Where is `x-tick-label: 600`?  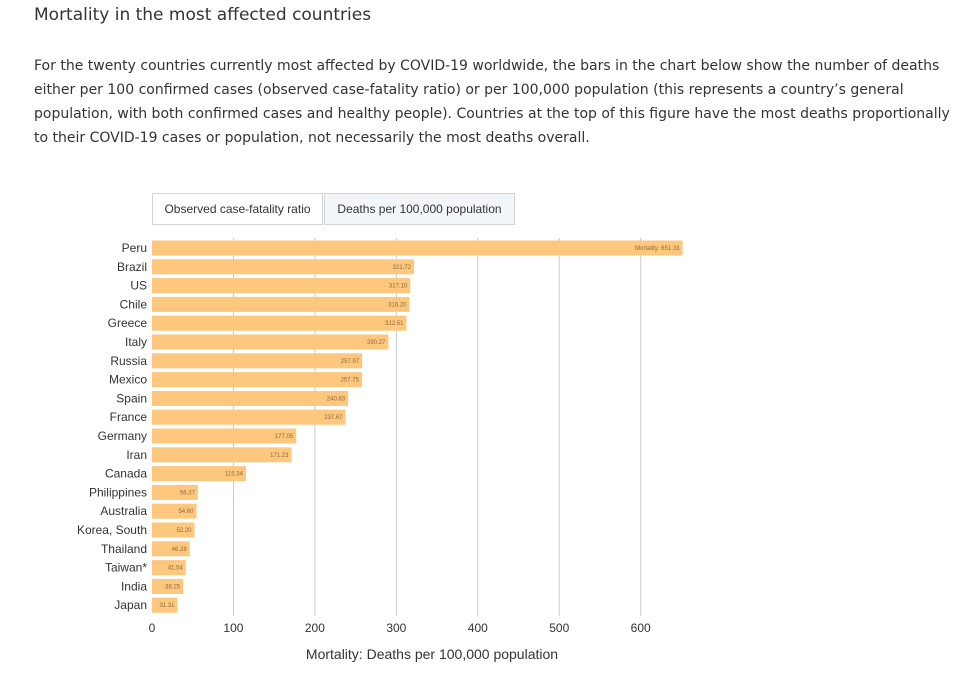 x-tick-label: 600 is located at coordinates (641, 628).